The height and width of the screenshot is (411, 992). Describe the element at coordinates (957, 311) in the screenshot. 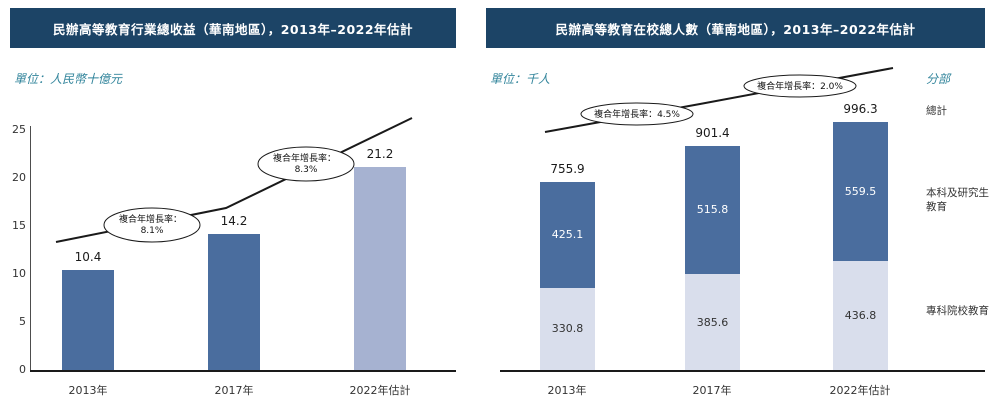

I see `legend-item-college: 專科院校教育` at that location.